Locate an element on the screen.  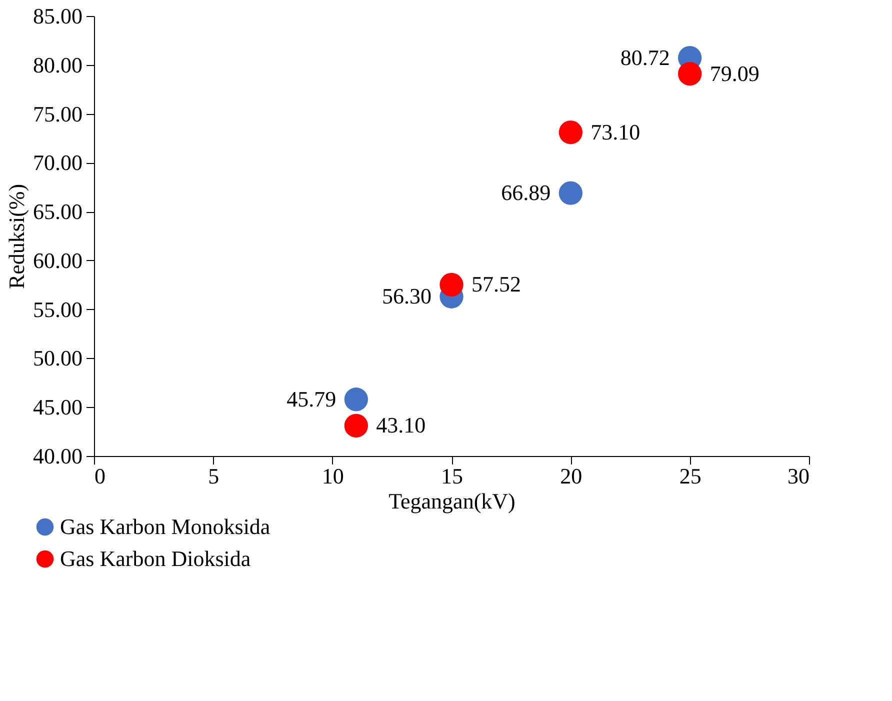
y-tick-label: 60.00 is located at coordinates (57, 260).